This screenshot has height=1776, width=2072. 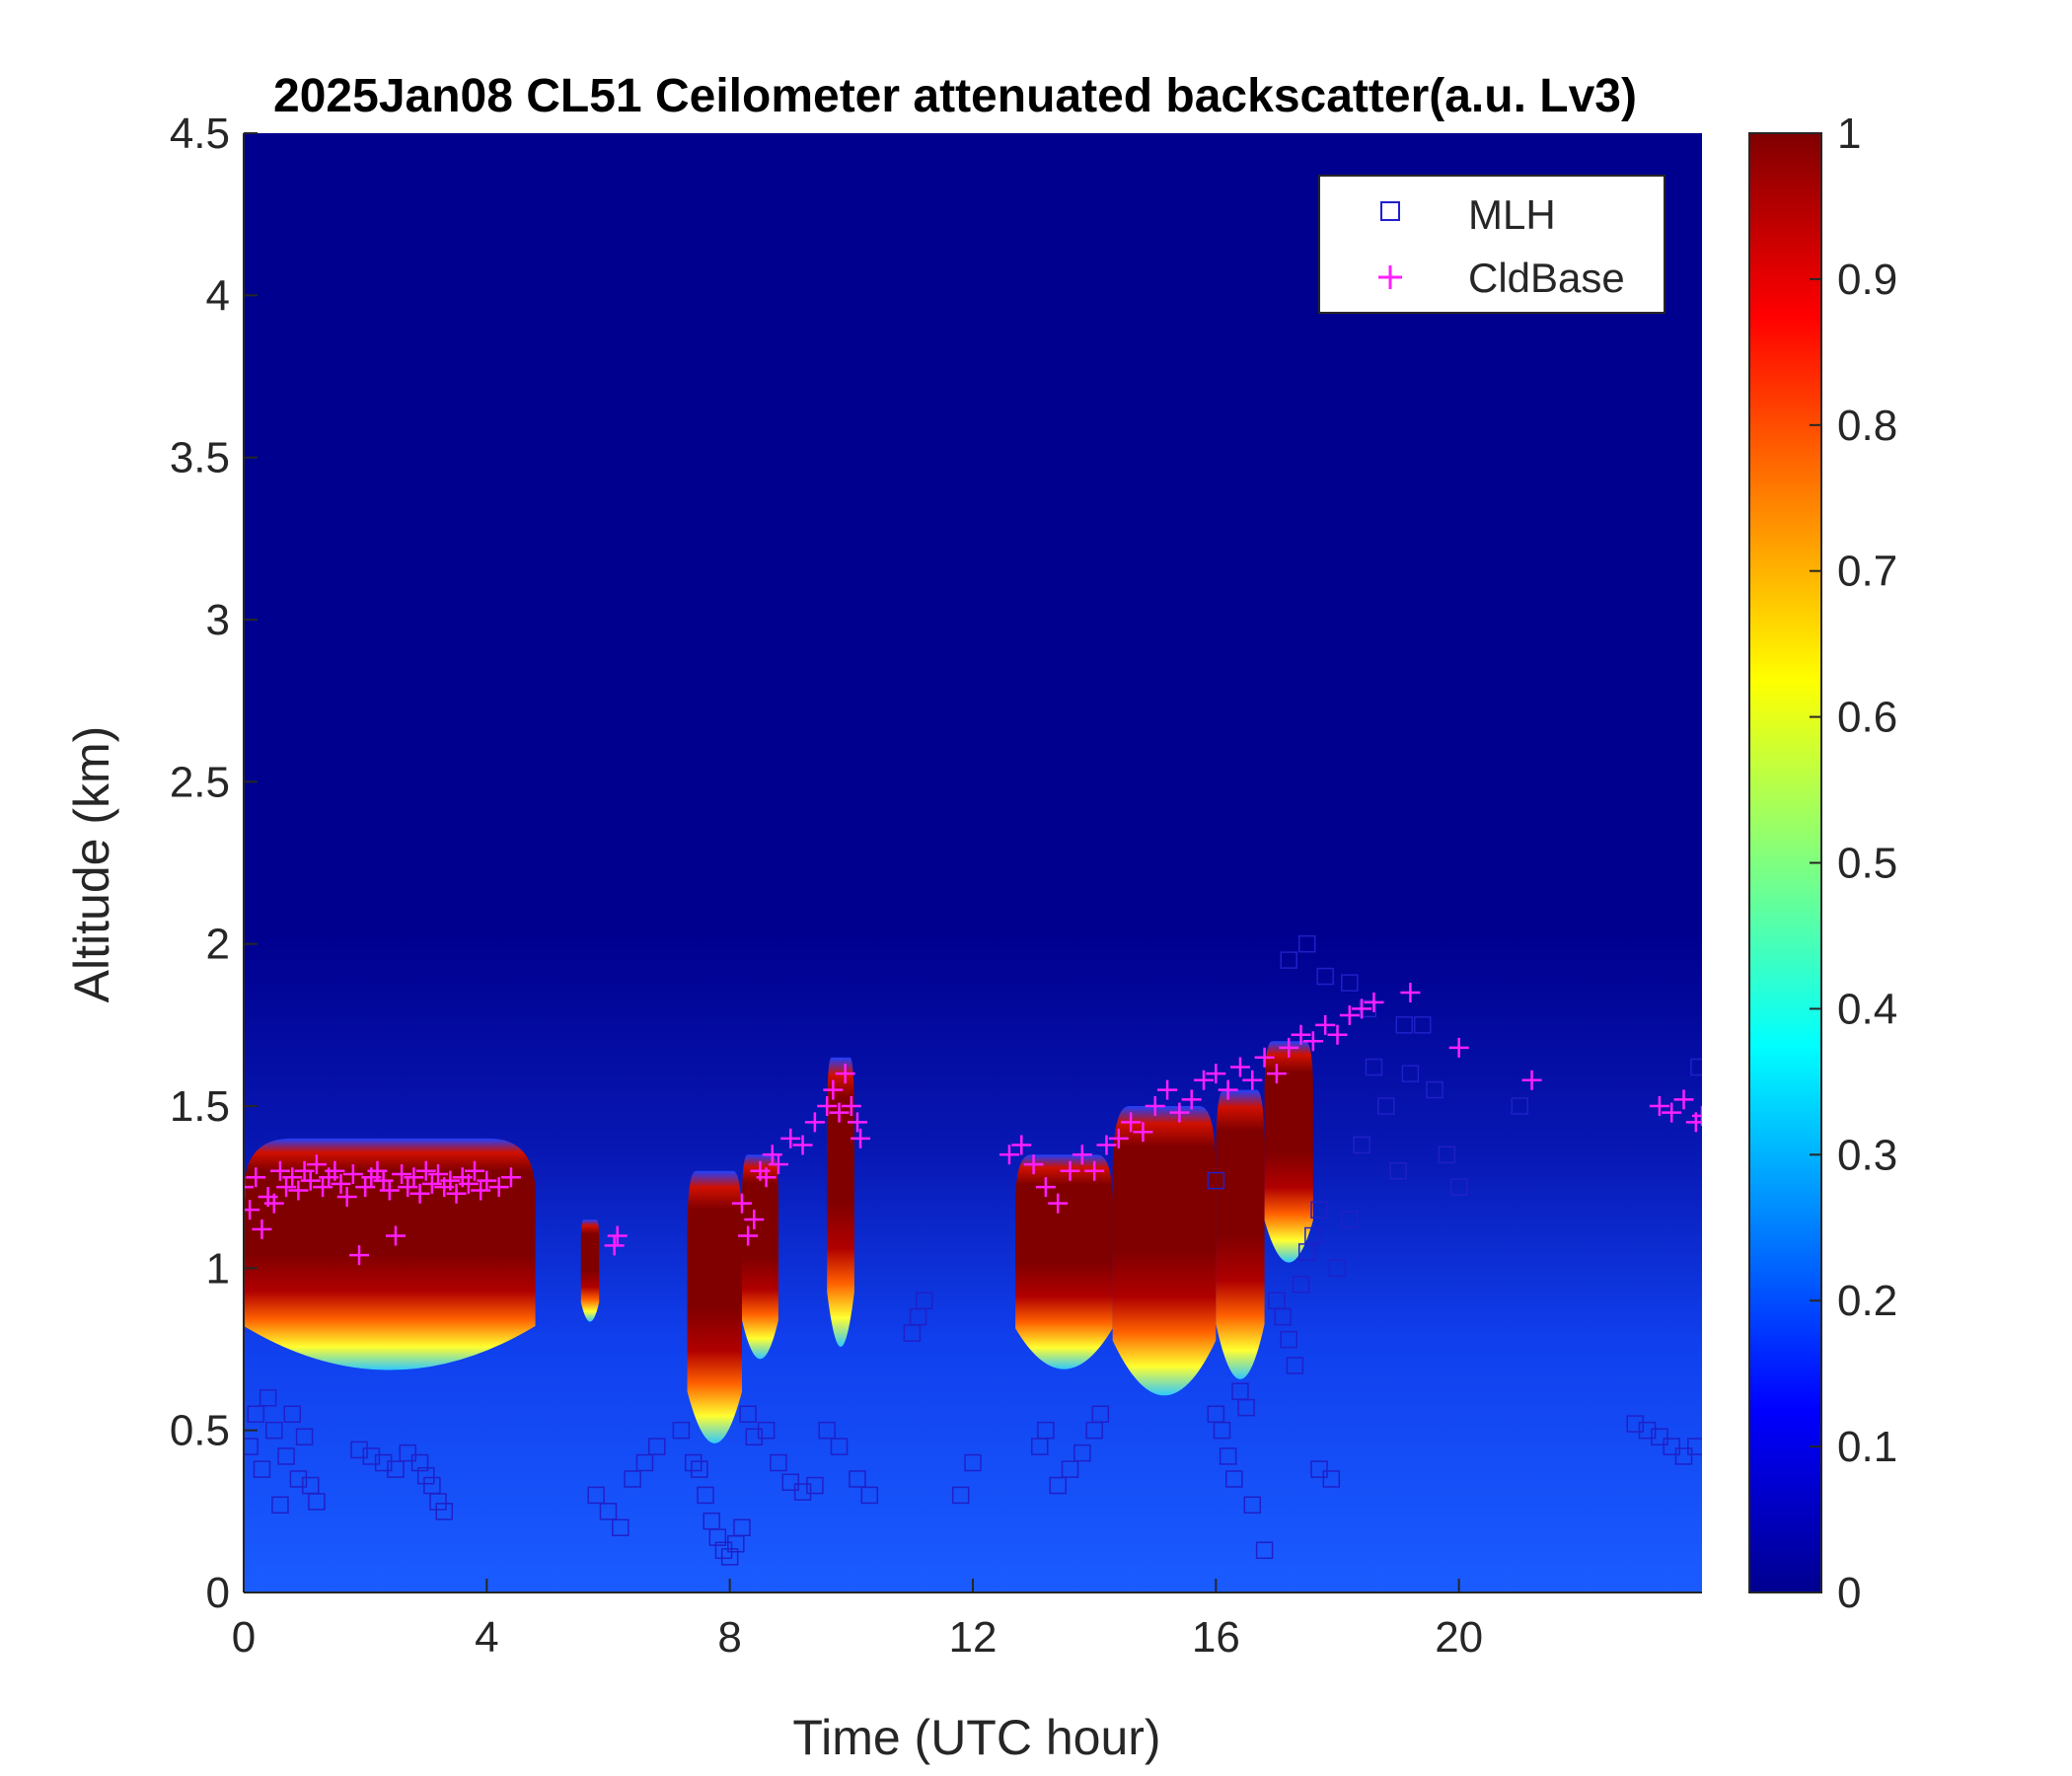 What do you see at coordinates (200, 1106) in the screenshot?
I see `y-tick-label: 1.5` at bounding box center [200, 1106].